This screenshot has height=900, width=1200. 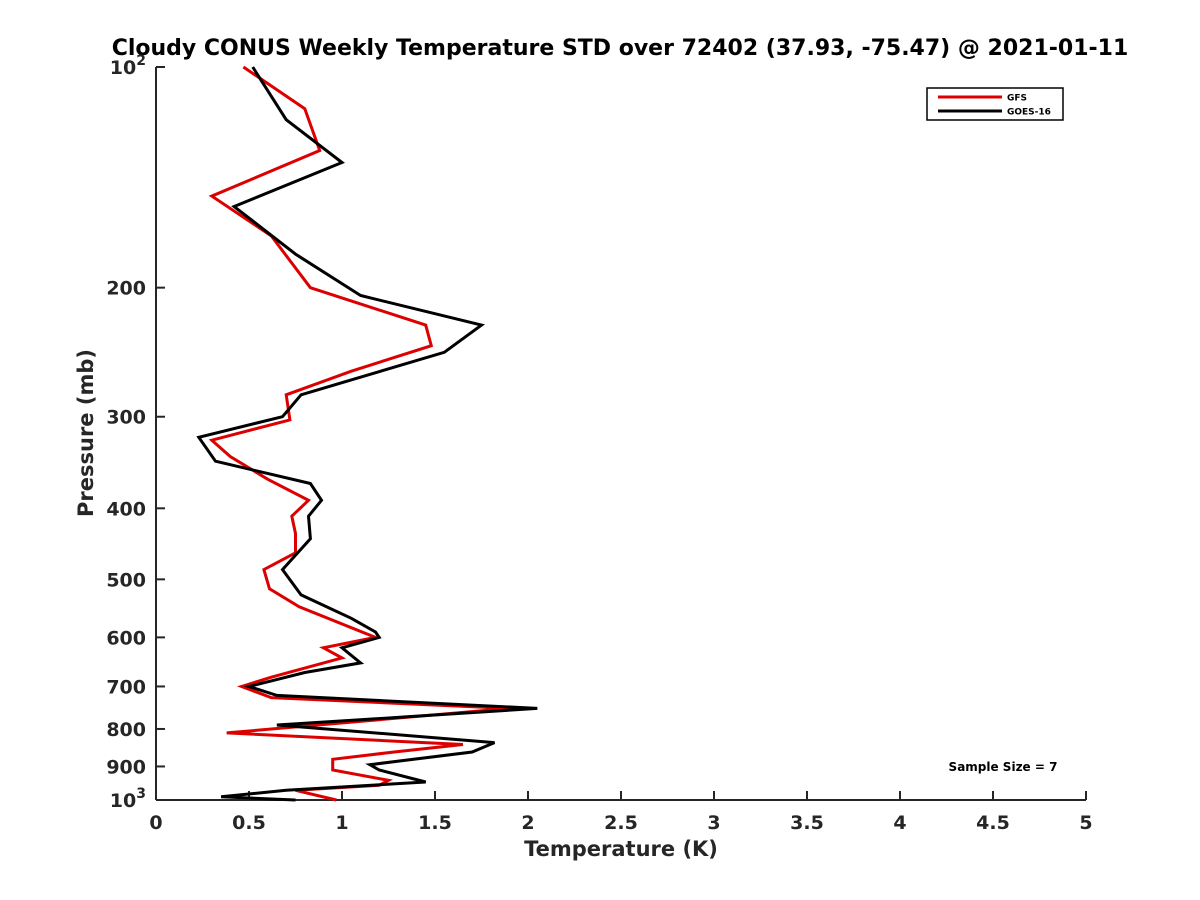 What do you see at coordinates (249, 823) in the screenshot?
I see `x-tick-label: 0.5` at bounding box center [249, 823].